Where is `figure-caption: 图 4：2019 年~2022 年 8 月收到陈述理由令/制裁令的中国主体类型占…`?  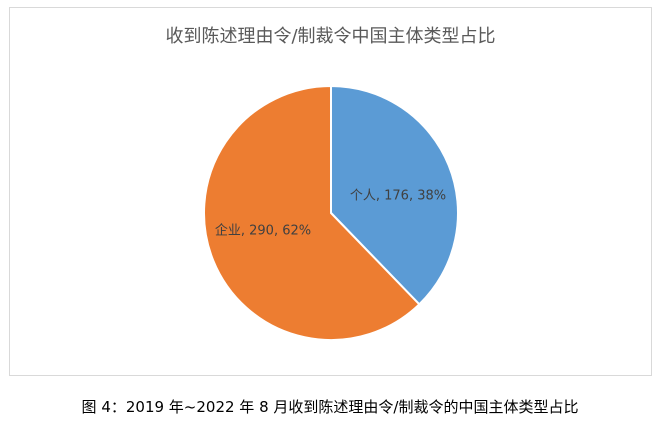
figure-caption: 图 4：2019 年~2022 年 8 月收到陈述理由令/制裁令的中国主体类型占… is located at coordinates (330, 407).